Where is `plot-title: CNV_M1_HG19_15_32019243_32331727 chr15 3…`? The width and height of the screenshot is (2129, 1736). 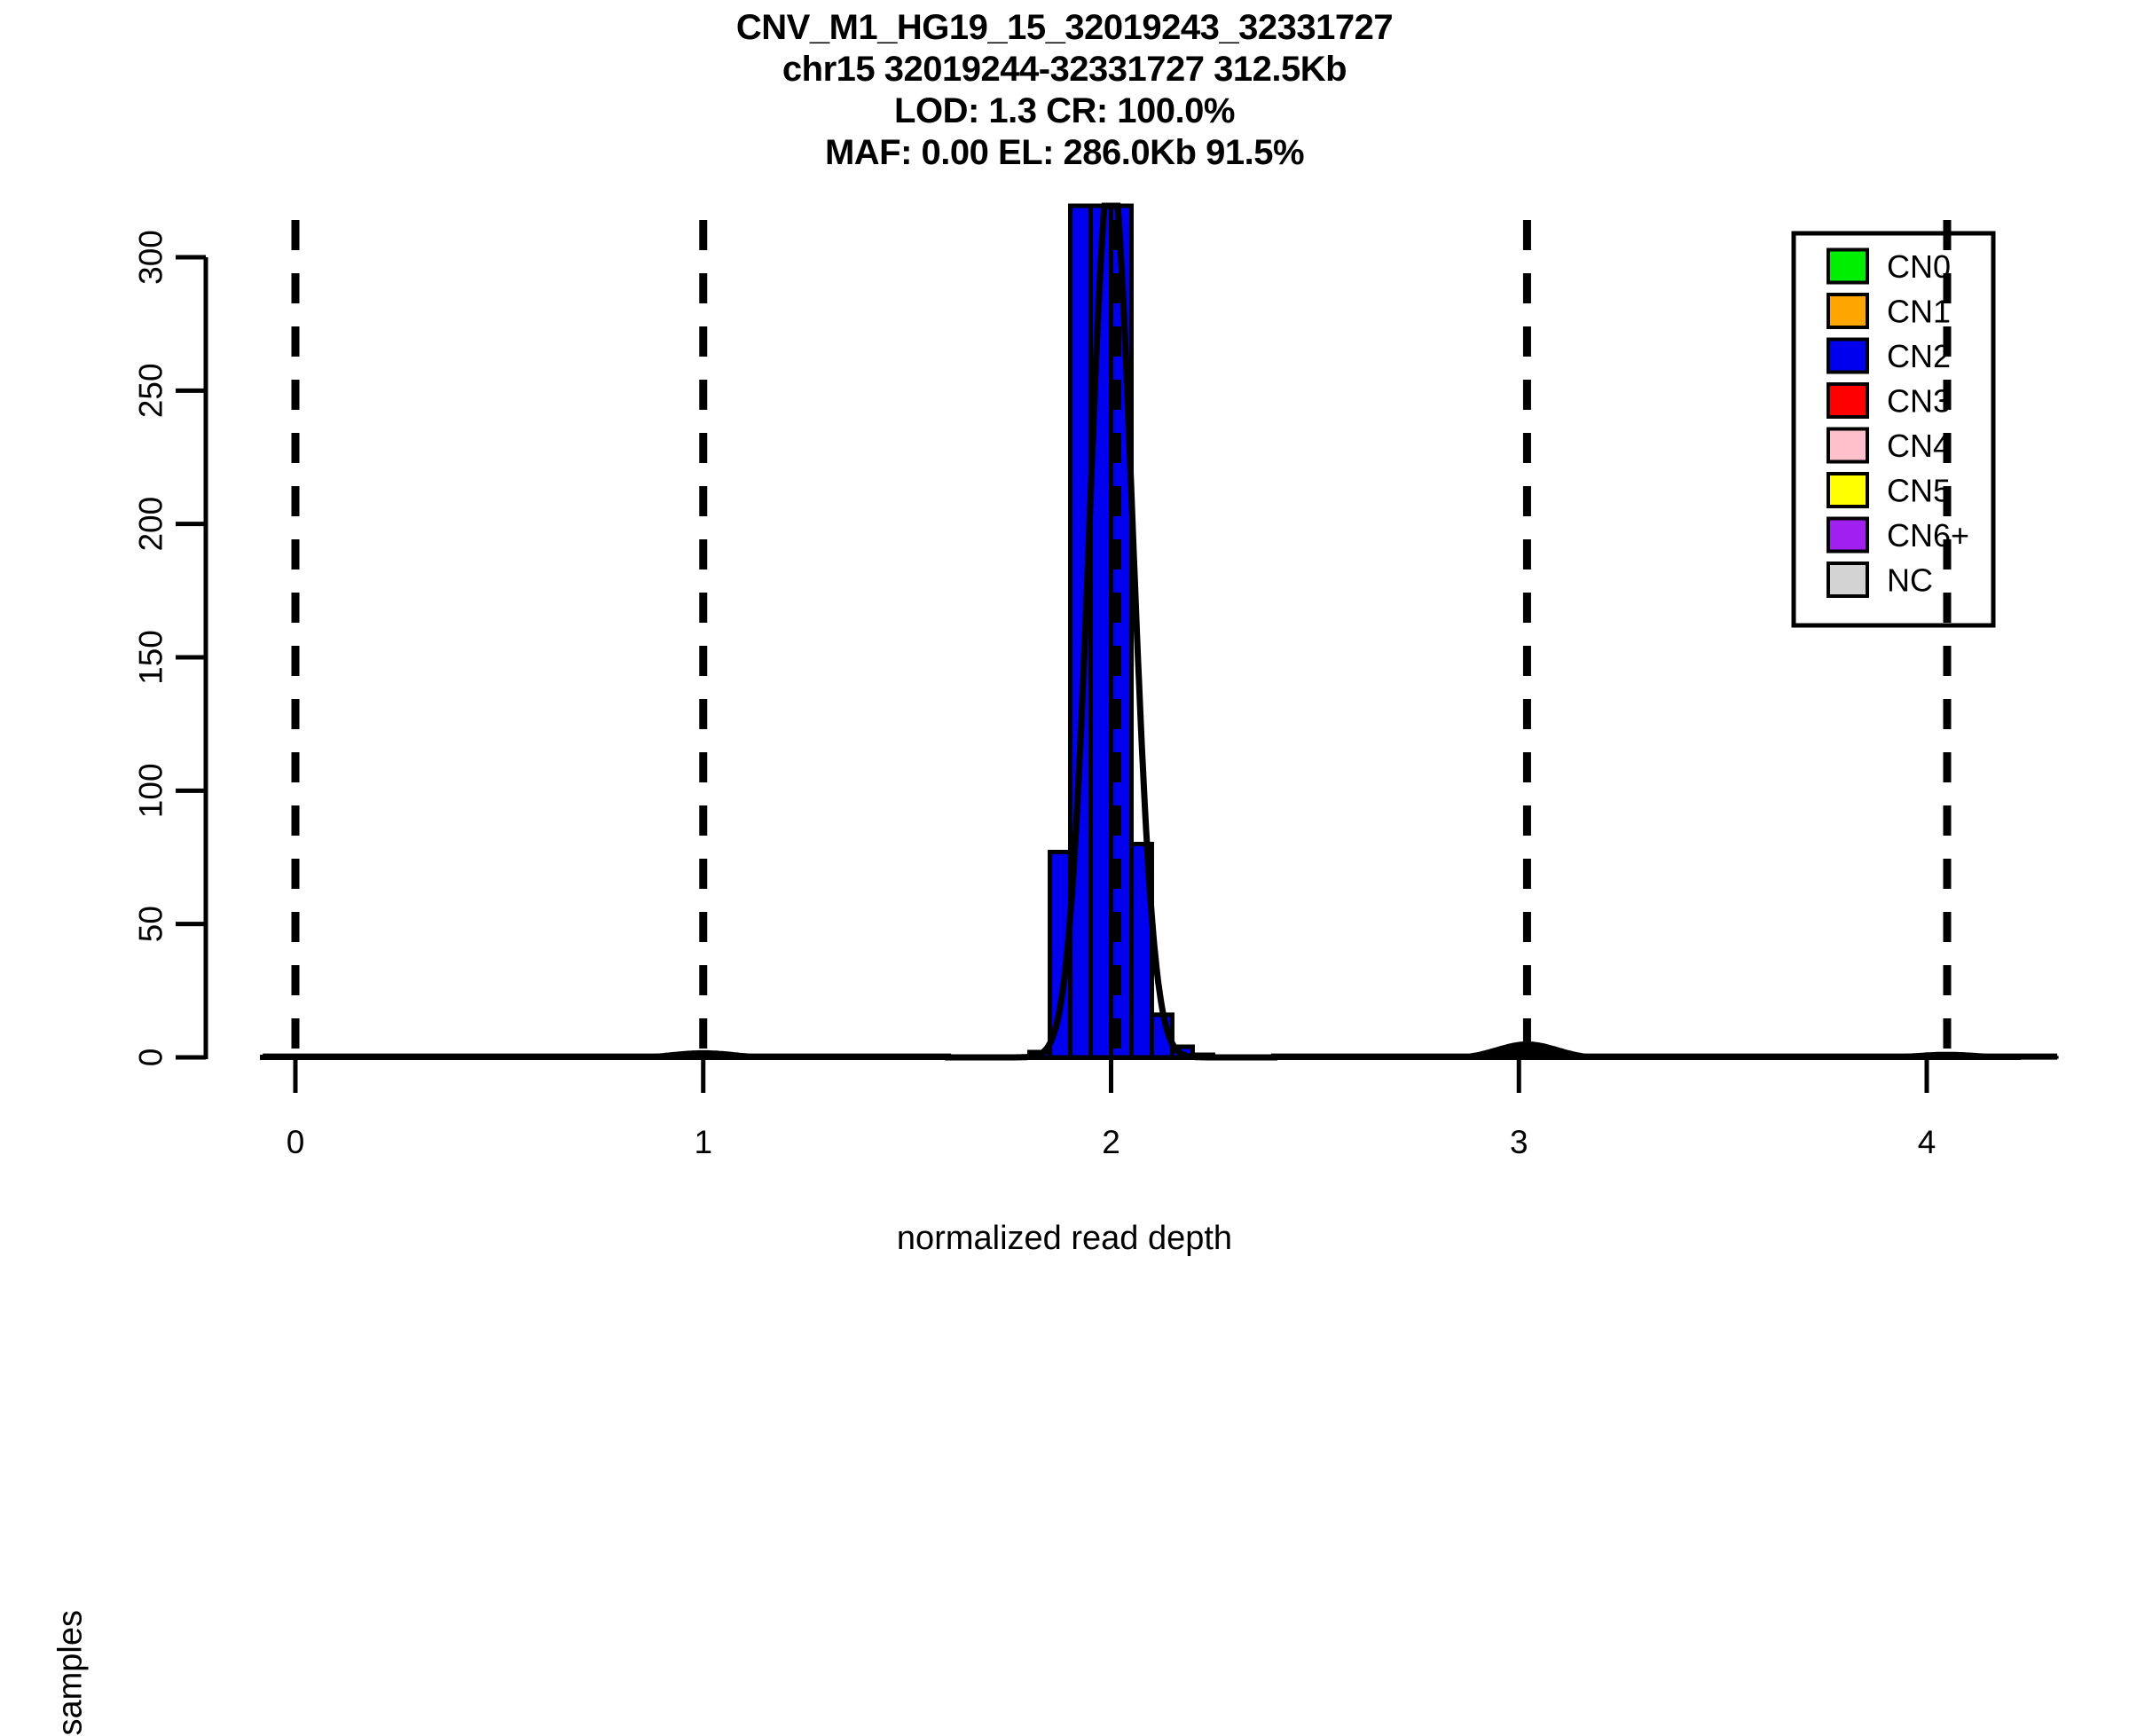 plot-title: CNV_M1_HG19_15_32019243_32331727 chr15 3… is located at coordinates (1065, 90).